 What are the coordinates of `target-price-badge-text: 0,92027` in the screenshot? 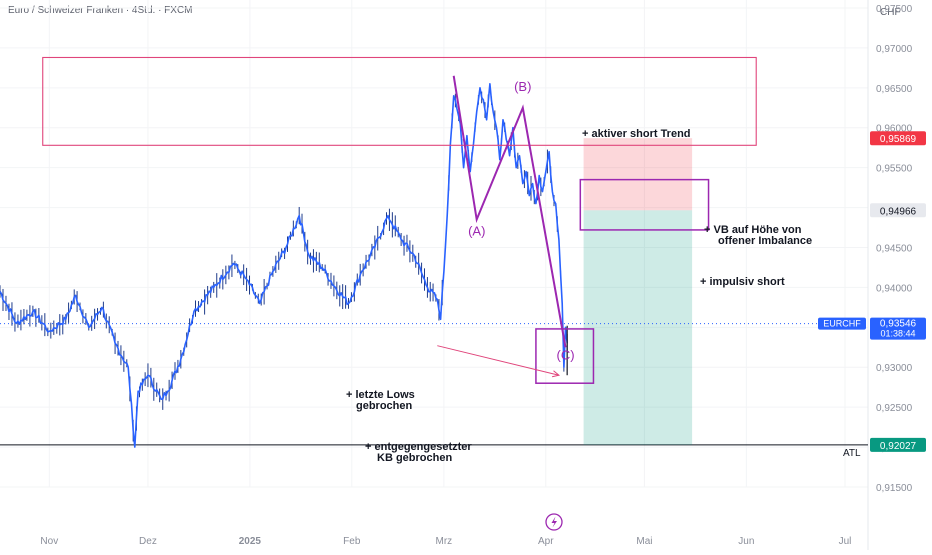 It's located at (898, 446).